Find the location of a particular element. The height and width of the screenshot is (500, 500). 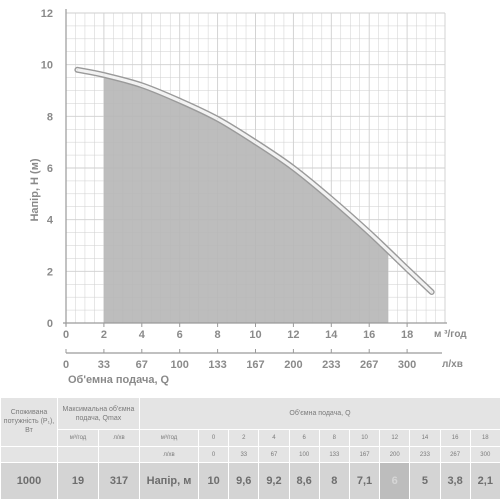

flow-lmin-cell: 267 is located at coordinates (455, 454).